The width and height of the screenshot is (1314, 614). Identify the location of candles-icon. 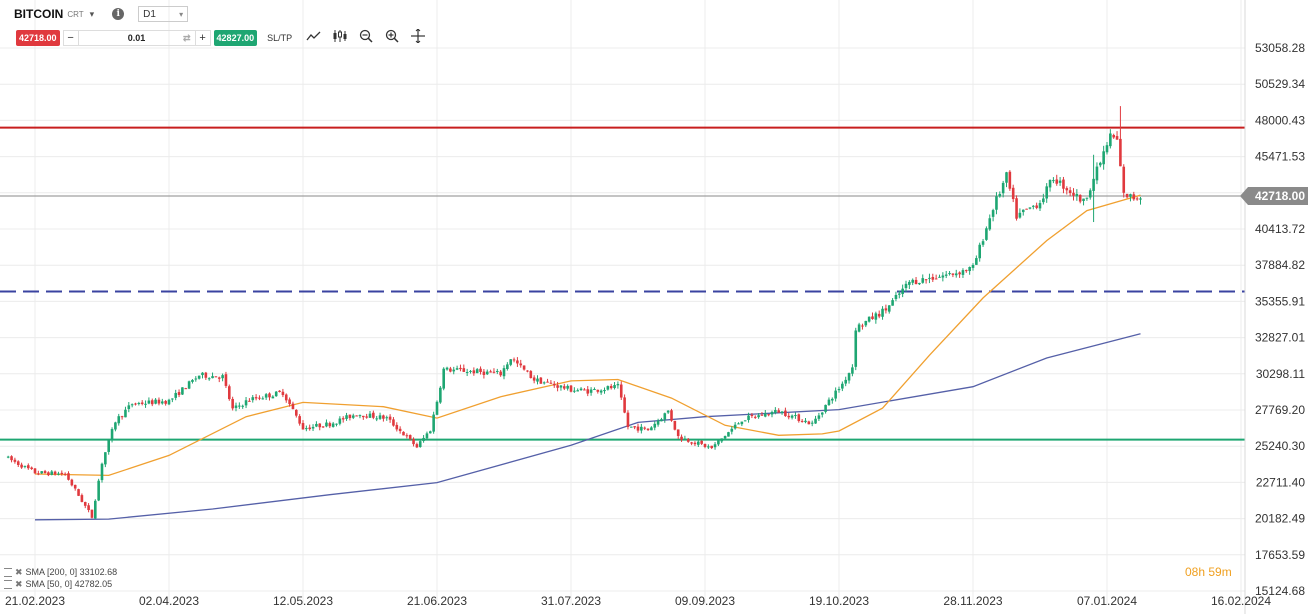
(340, 38).